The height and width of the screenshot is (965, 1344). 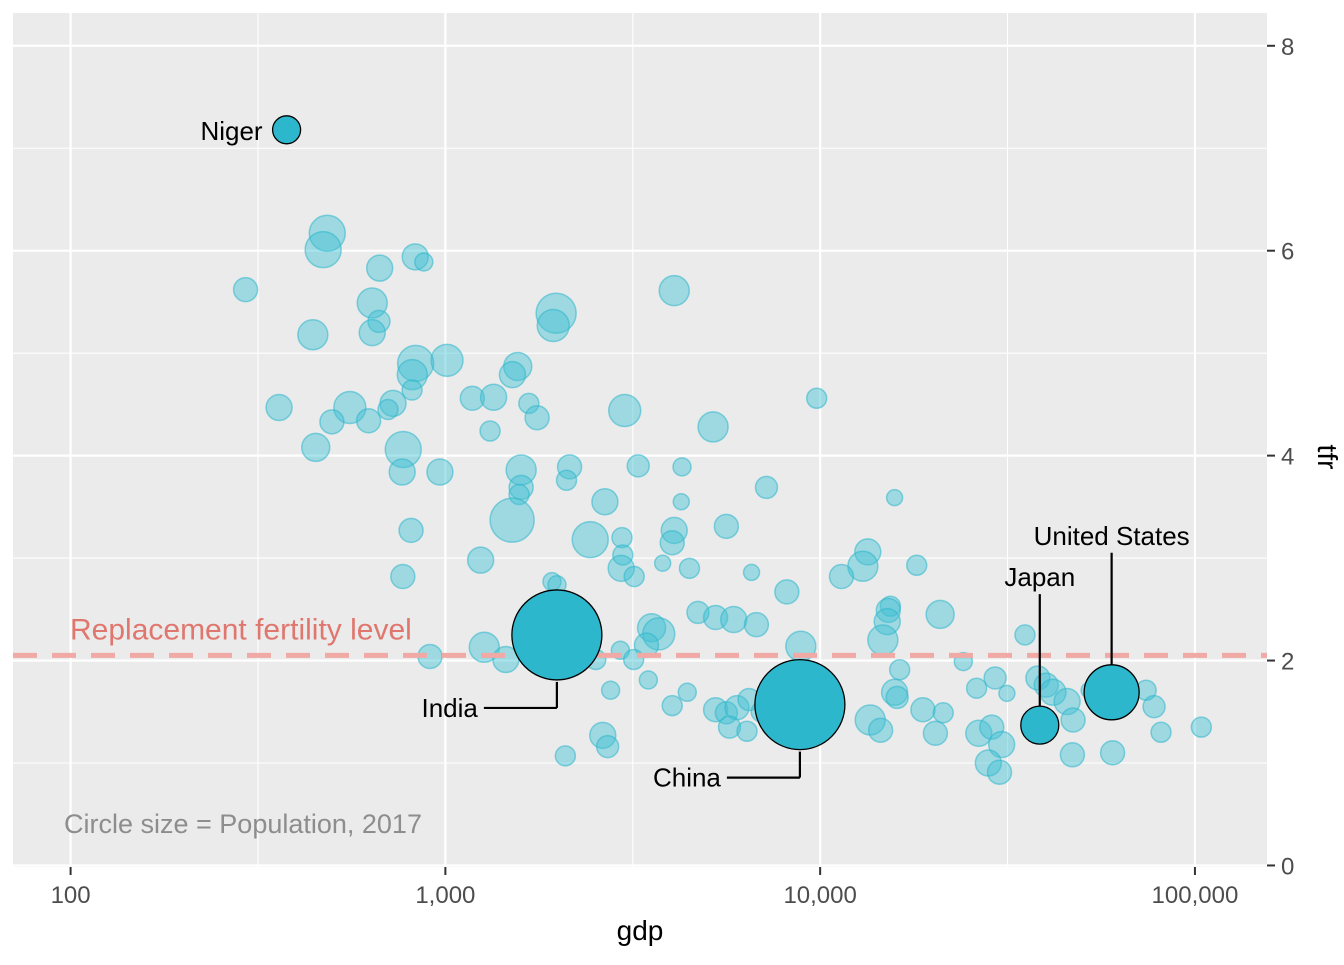 What do you see at coordinates (1287, 252) in the screenshot?
I see `y-tick-label: 6` at bounding box center [1287, 252].